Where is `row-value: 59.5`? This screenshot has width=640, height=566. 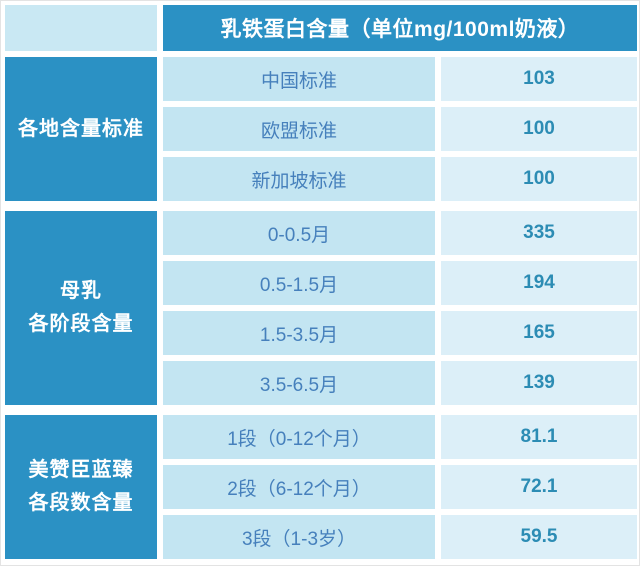
row-value: 59.5 is located at coordinates (539, 537).